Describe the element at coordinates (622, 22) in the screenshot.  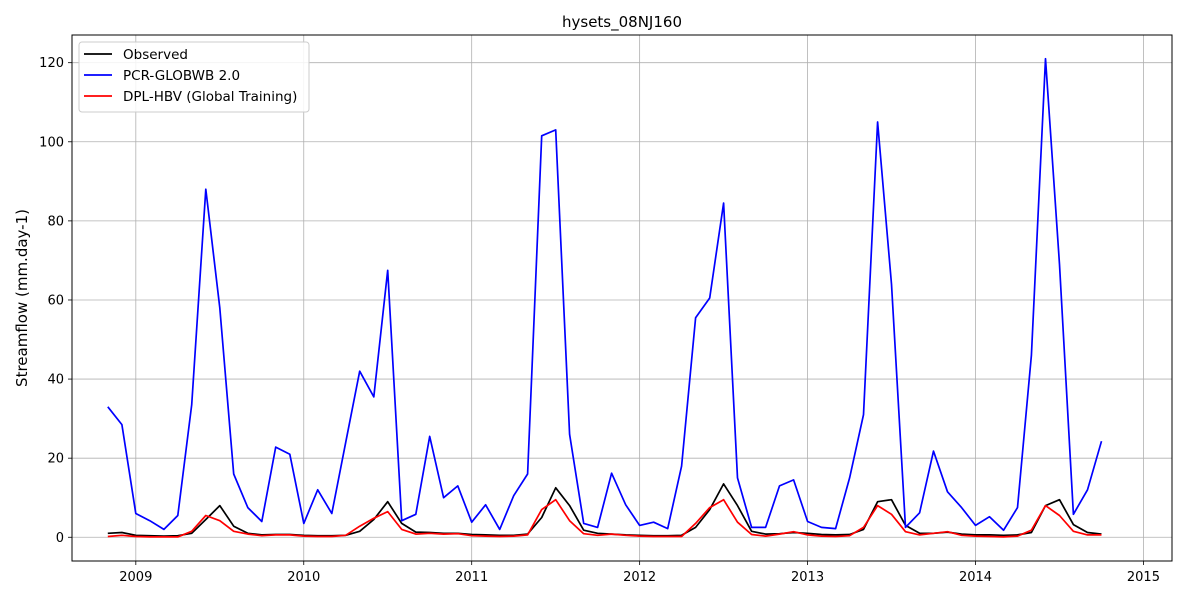
I see `chart-title: hysets_08NJ160` at that location.